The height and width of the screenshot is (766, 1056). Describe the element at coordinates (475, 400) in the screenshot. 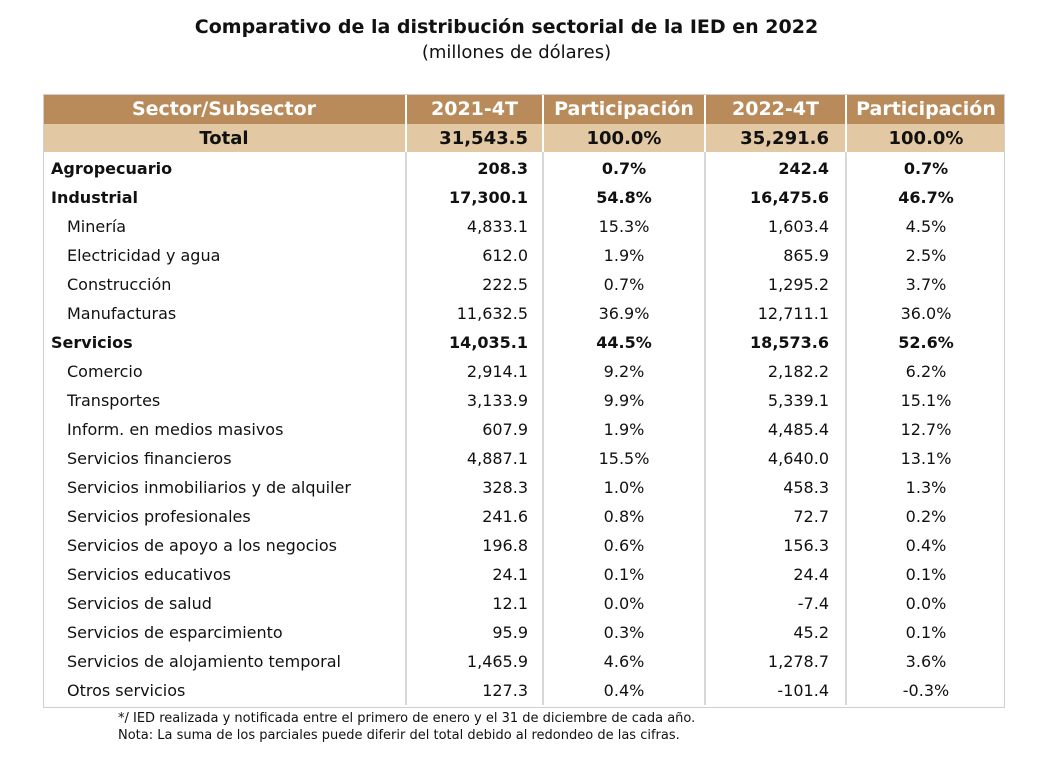

I see `value-2021: 3,133.9` at that location.